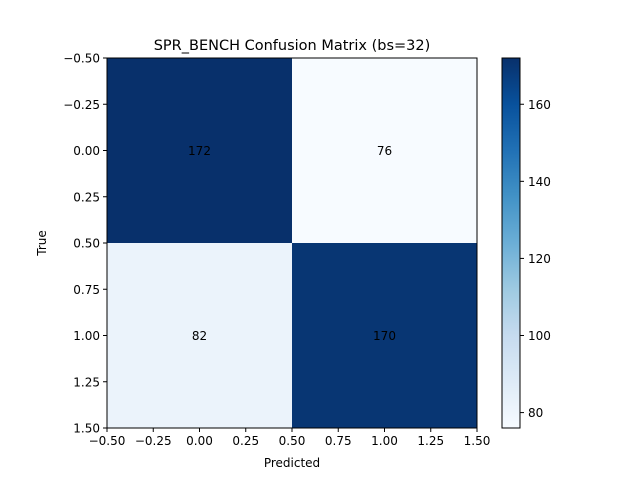 The image size is (640, 480). I want to click on colorbar-tick-label: 120, so click(539, 259).